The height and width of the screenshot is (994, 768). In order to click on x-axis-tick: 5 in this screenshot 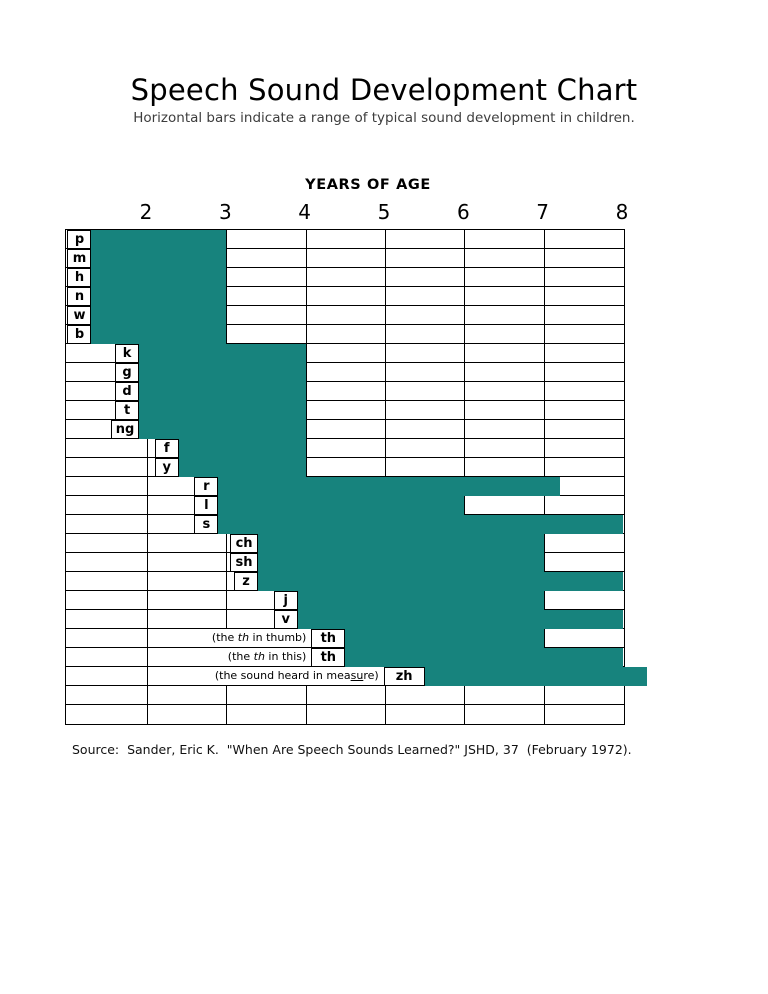, I will do `click(384, 212)`.